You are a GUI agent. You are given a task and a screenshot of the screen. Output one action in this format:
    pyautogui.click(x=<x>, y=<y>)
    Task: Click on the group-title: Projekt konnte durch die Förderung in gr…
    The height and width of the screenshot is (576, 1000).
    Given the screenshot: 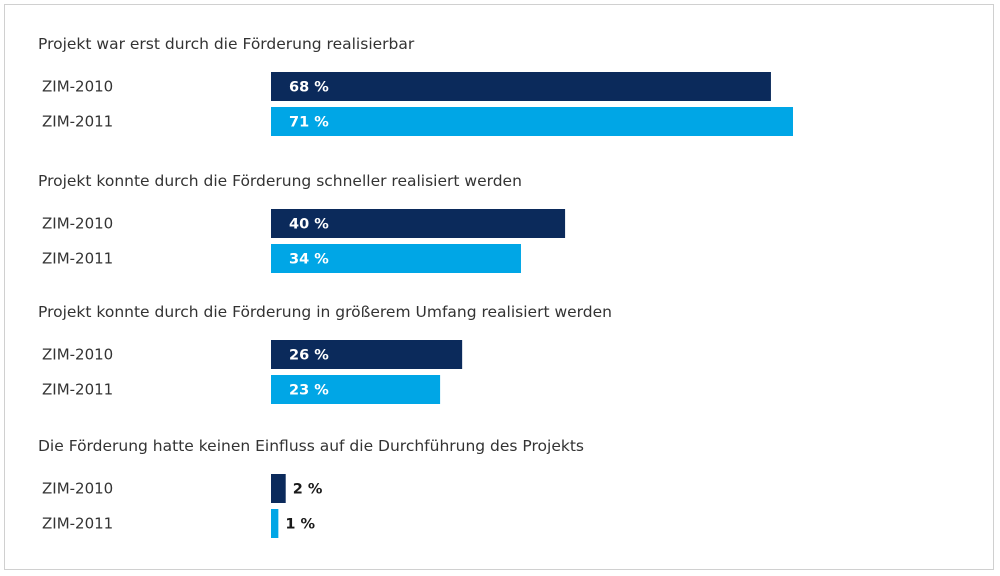 What is the action you would take?
    pyautogui.click(x=325, y=312)
    